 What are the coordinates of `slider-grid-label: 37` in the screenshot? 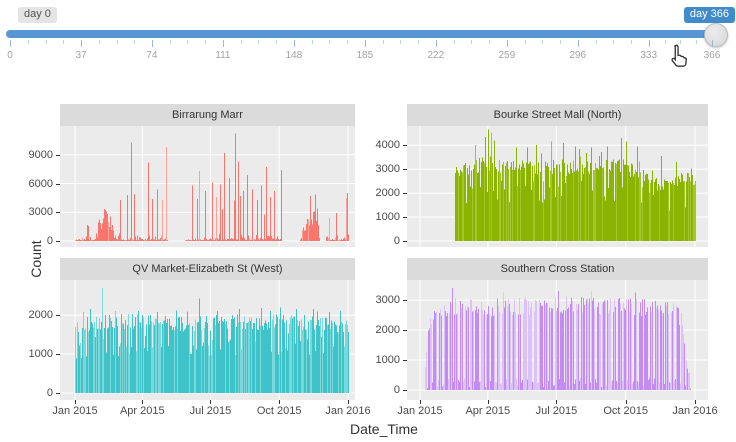 It's located at (81, 55).